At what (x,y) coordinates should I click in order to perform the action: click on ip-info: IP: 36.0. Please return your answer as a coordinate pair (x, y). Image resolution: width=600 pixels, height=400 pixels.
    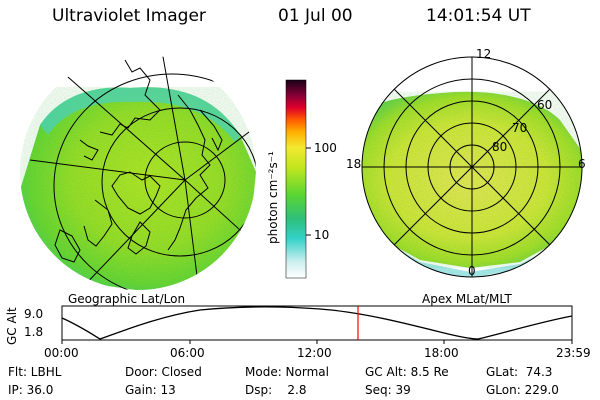
    Looking at the image, I should click on (31, 390).